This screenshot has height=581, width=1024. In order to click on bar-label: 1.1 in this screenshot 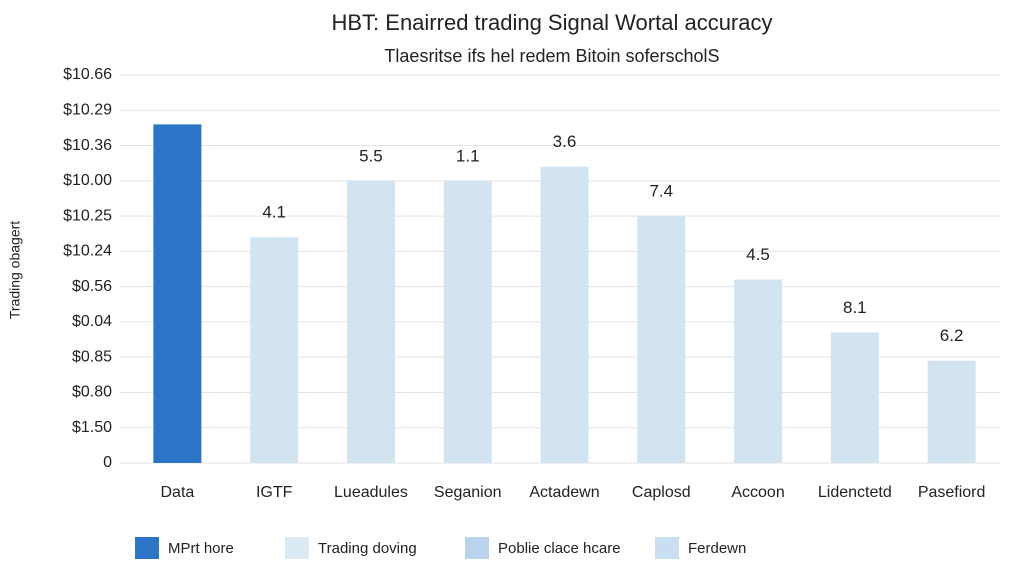, I will do `click(468, 155)`.